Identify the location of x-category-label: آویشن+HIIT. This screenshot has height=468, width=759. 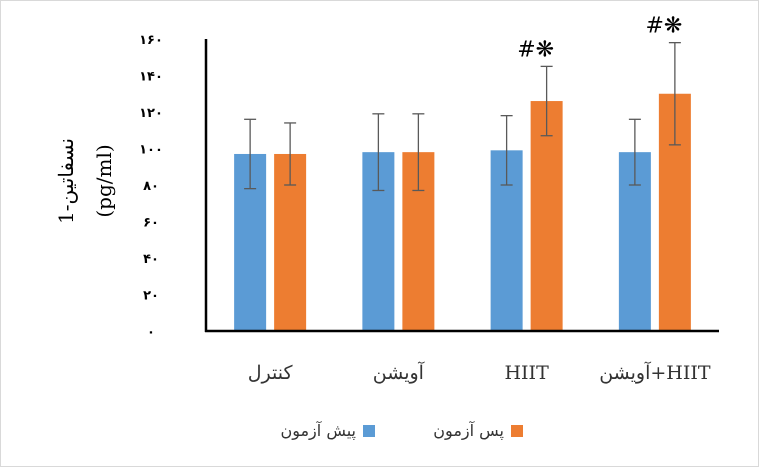
(655, 372).